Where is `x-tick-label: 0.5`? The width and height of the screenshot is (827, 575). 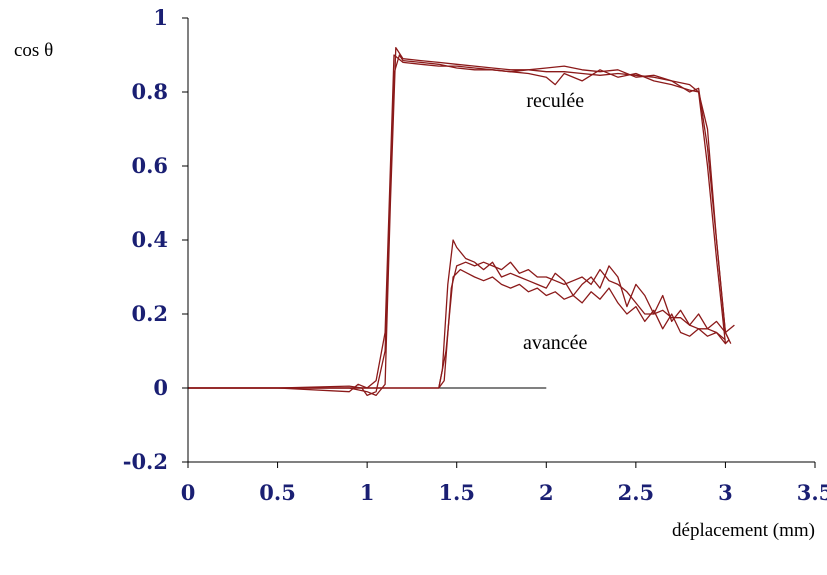 x-tick-label: 0.5 is located at coordinates (277, 492).